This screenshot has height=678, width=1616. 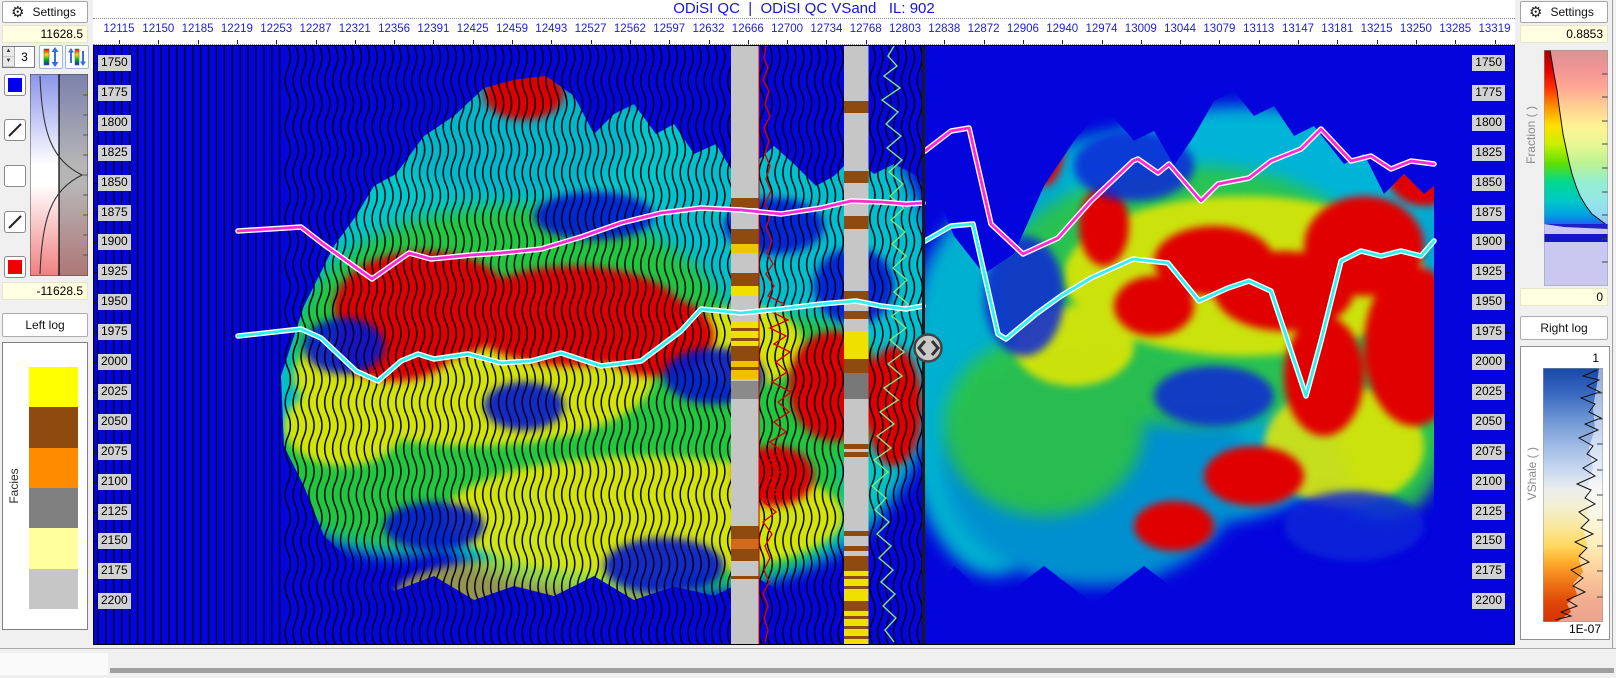 What do you see at coordinates (808, 663) in the screenshot?
I see `horizontal-scrollbar` at bounding box center [808, 663].